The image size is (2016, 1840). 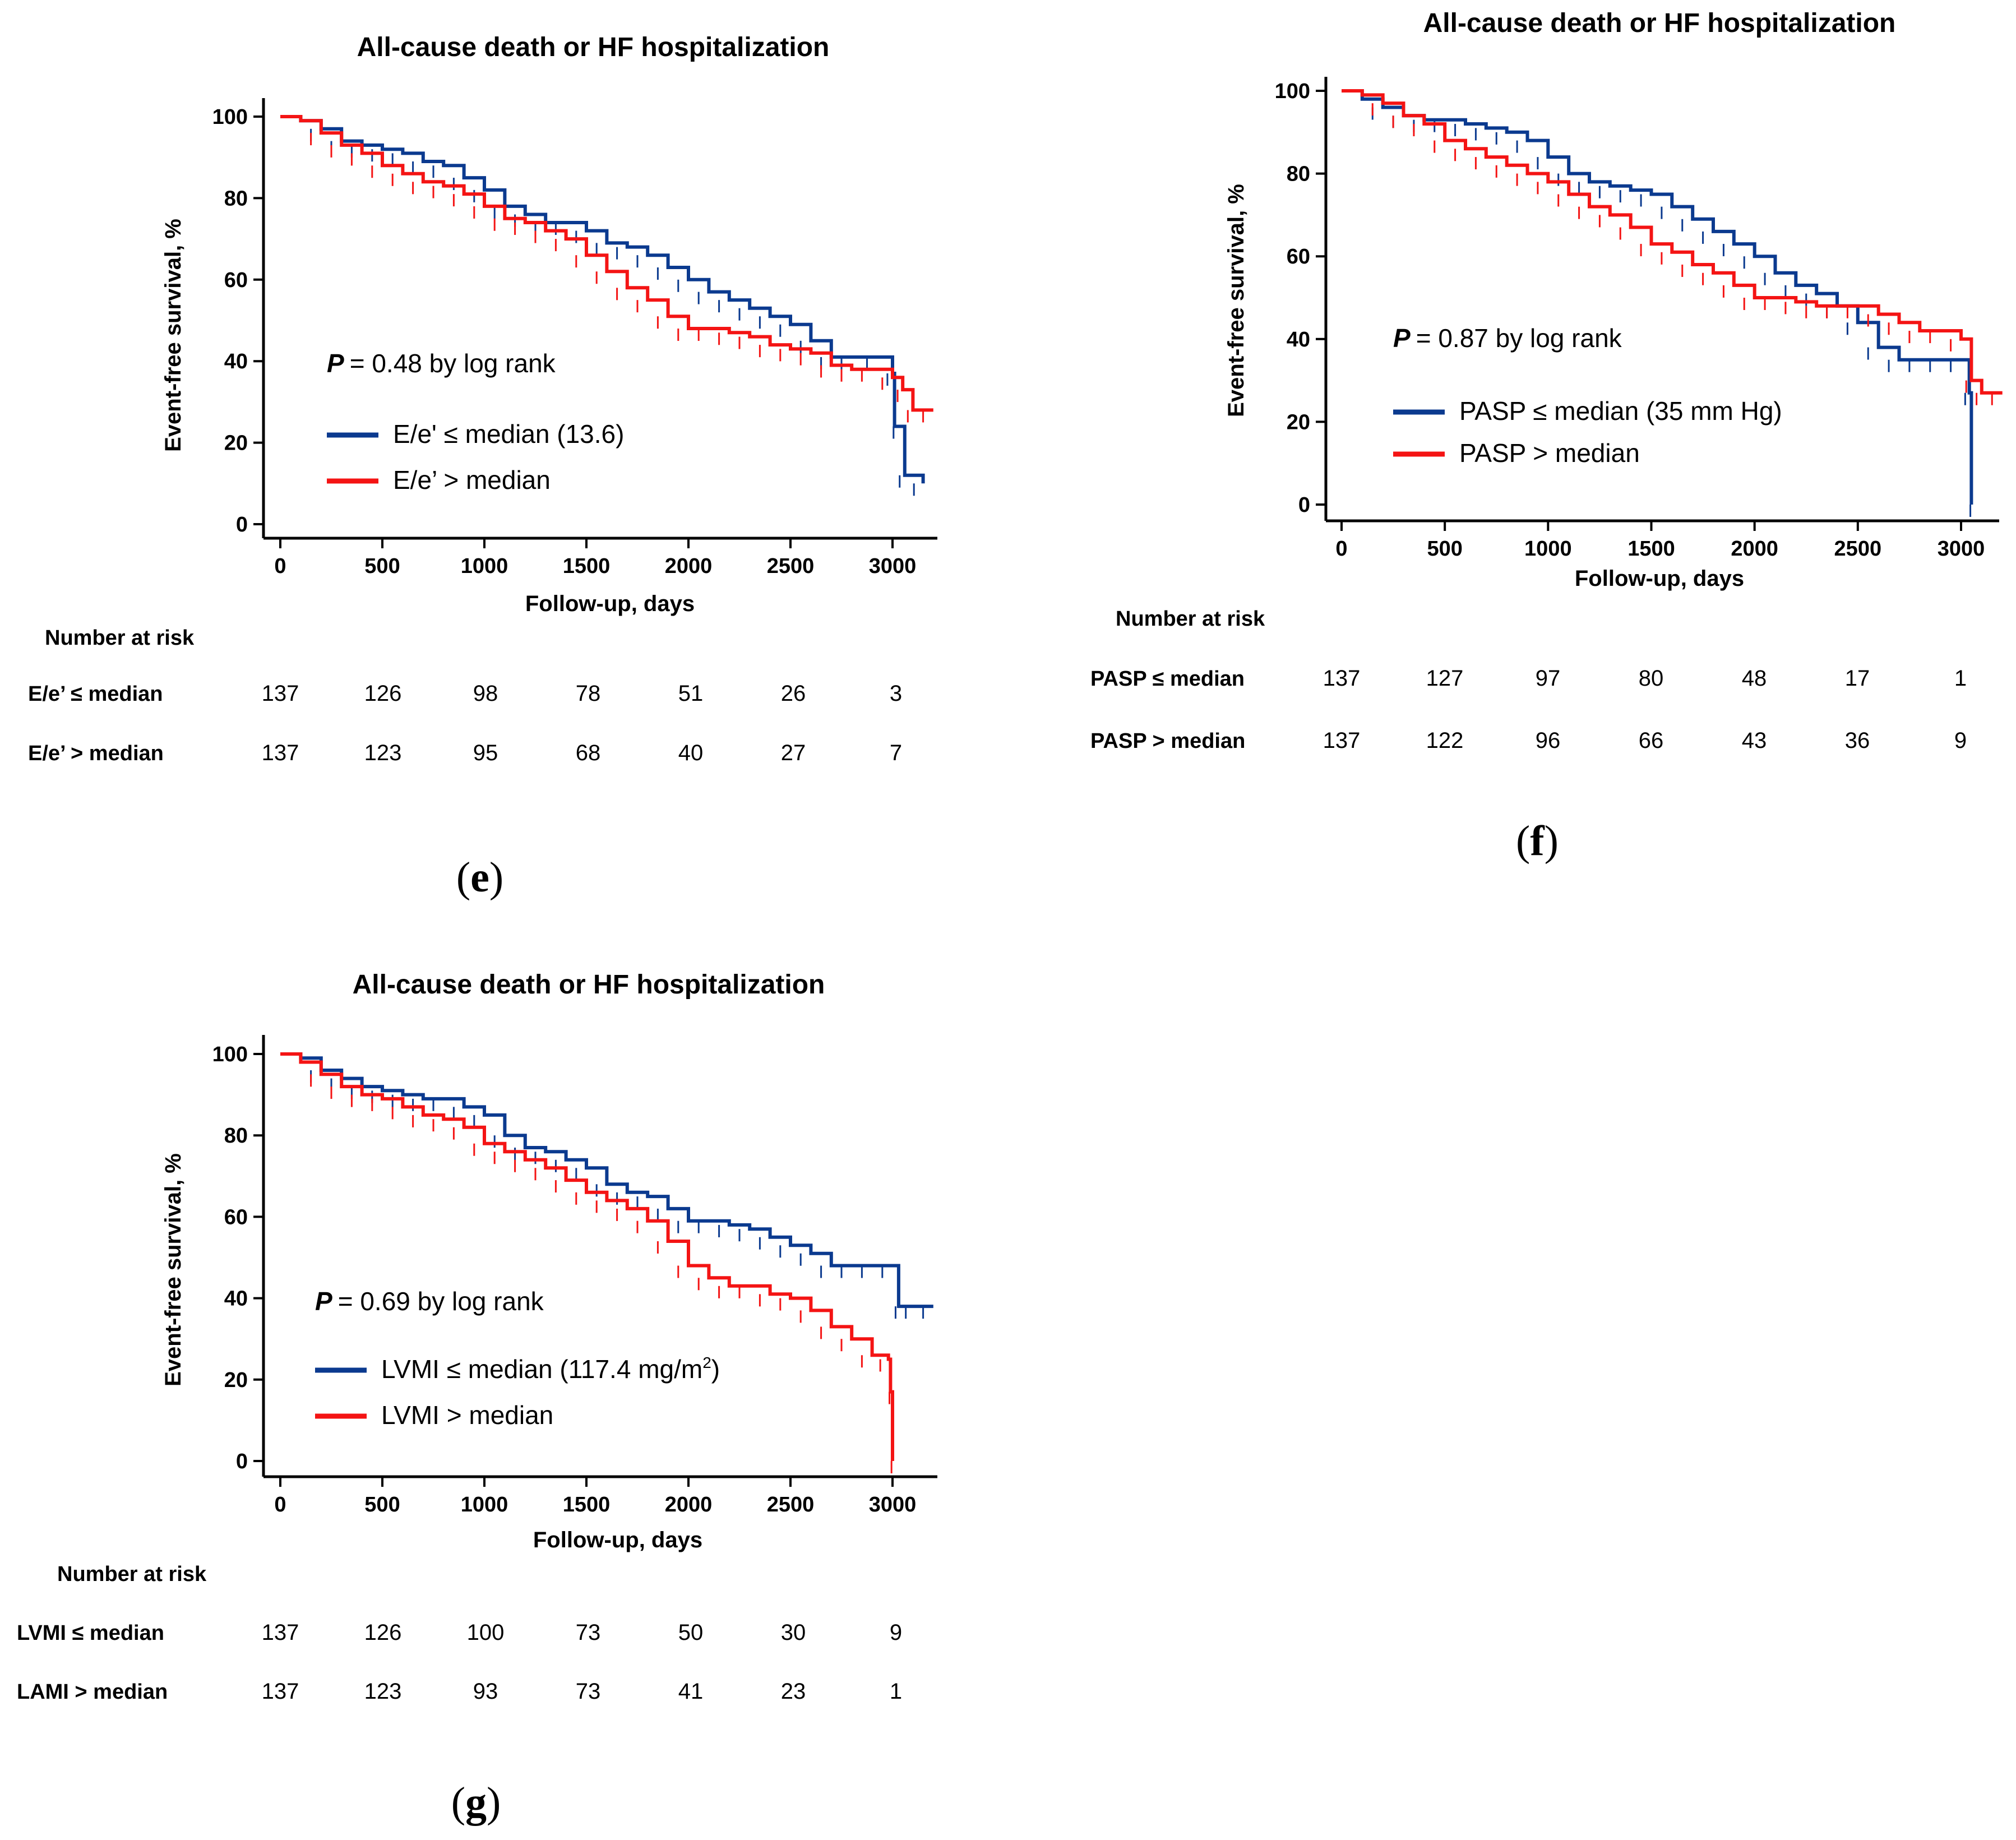 What do you see at coordinates (1167, 741) in the screenshot?
I see `risk-row-label: PASP > median` at bounding box center [1167, 741].